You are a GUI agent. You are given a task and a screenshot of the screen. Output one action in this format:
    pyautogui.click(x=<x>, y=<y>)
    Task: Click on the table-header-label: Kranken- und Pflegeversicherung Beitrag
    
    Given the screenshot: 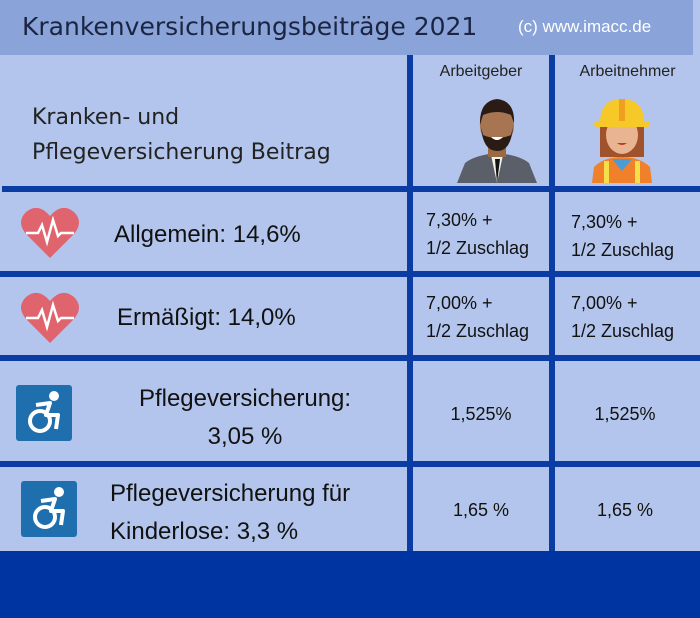 What is the action you would take?
    pyautogui.click(x=181, y=135)
    